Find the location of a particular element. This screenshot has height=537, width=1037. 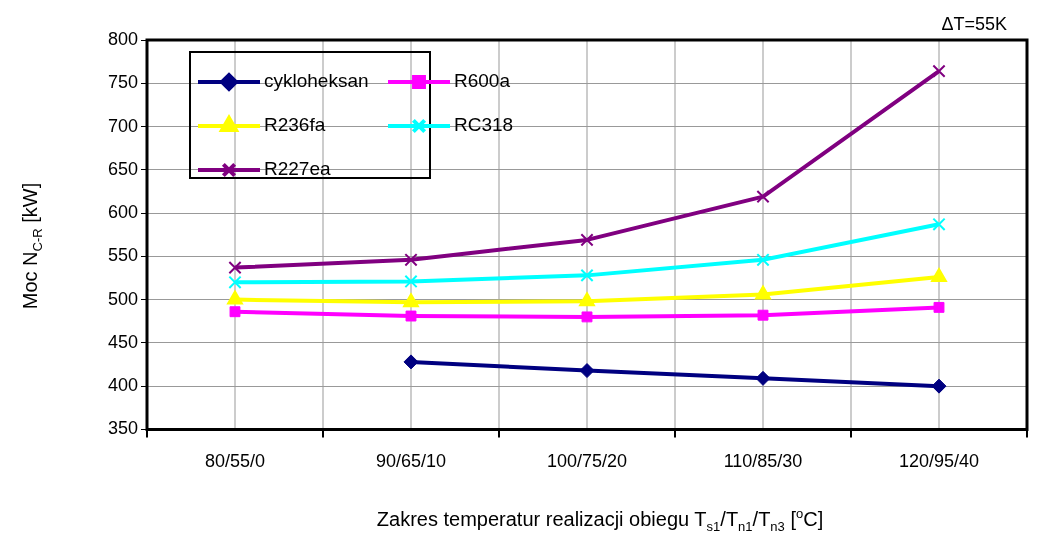

y-tick-label: 550 is located at coordinates (122, 255).